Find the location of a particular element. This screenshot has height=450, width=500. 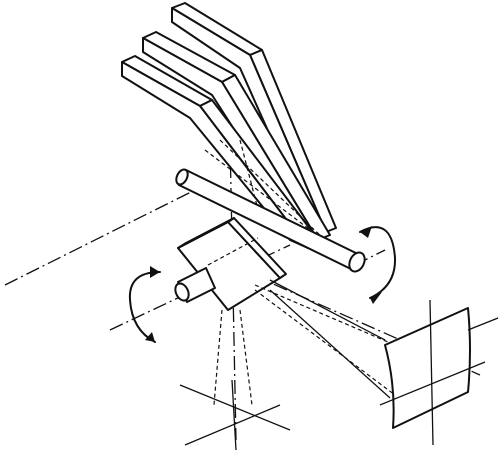

screen-panel is located at coordinates (427, 368).